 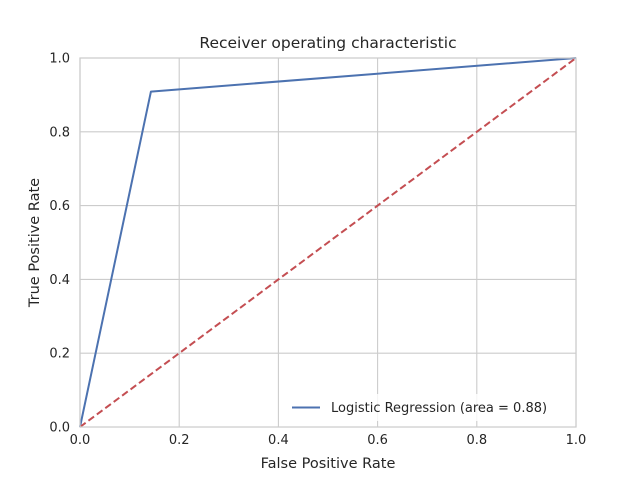 I want to click on y-tick-label: 0.2, so click(x=59, y=354).